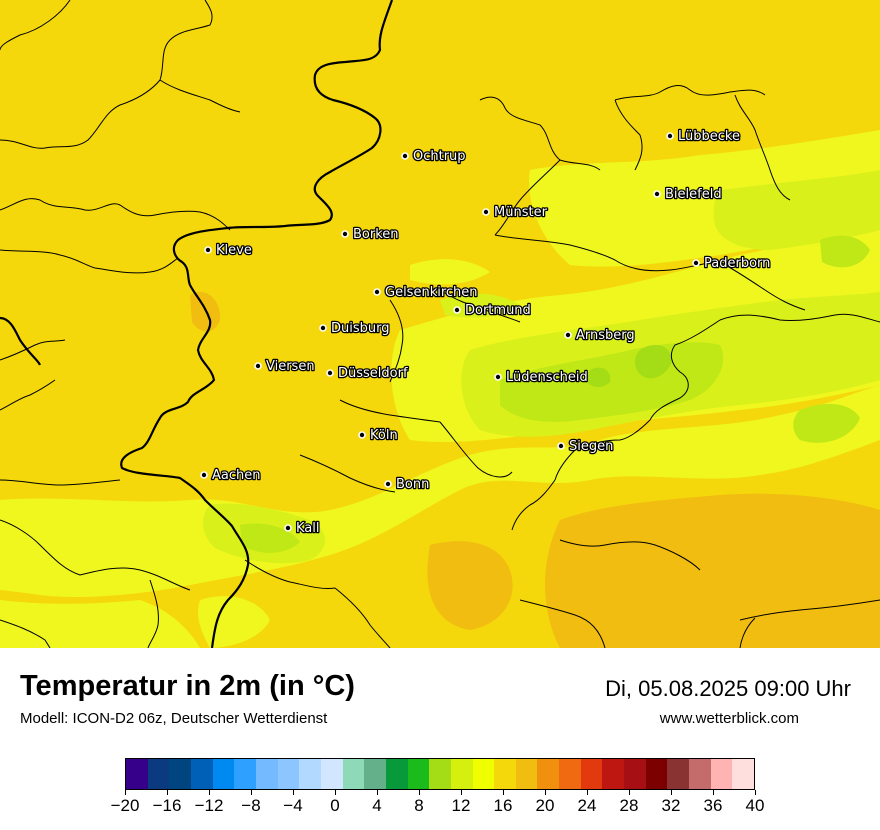 This screenshot has height=830, width=880. I want to click on temperature-scale-ticks: −20 −16 −12 −8 −4 0 4 8 12 16 20 24 28 32 36 40, so click(440, 807).